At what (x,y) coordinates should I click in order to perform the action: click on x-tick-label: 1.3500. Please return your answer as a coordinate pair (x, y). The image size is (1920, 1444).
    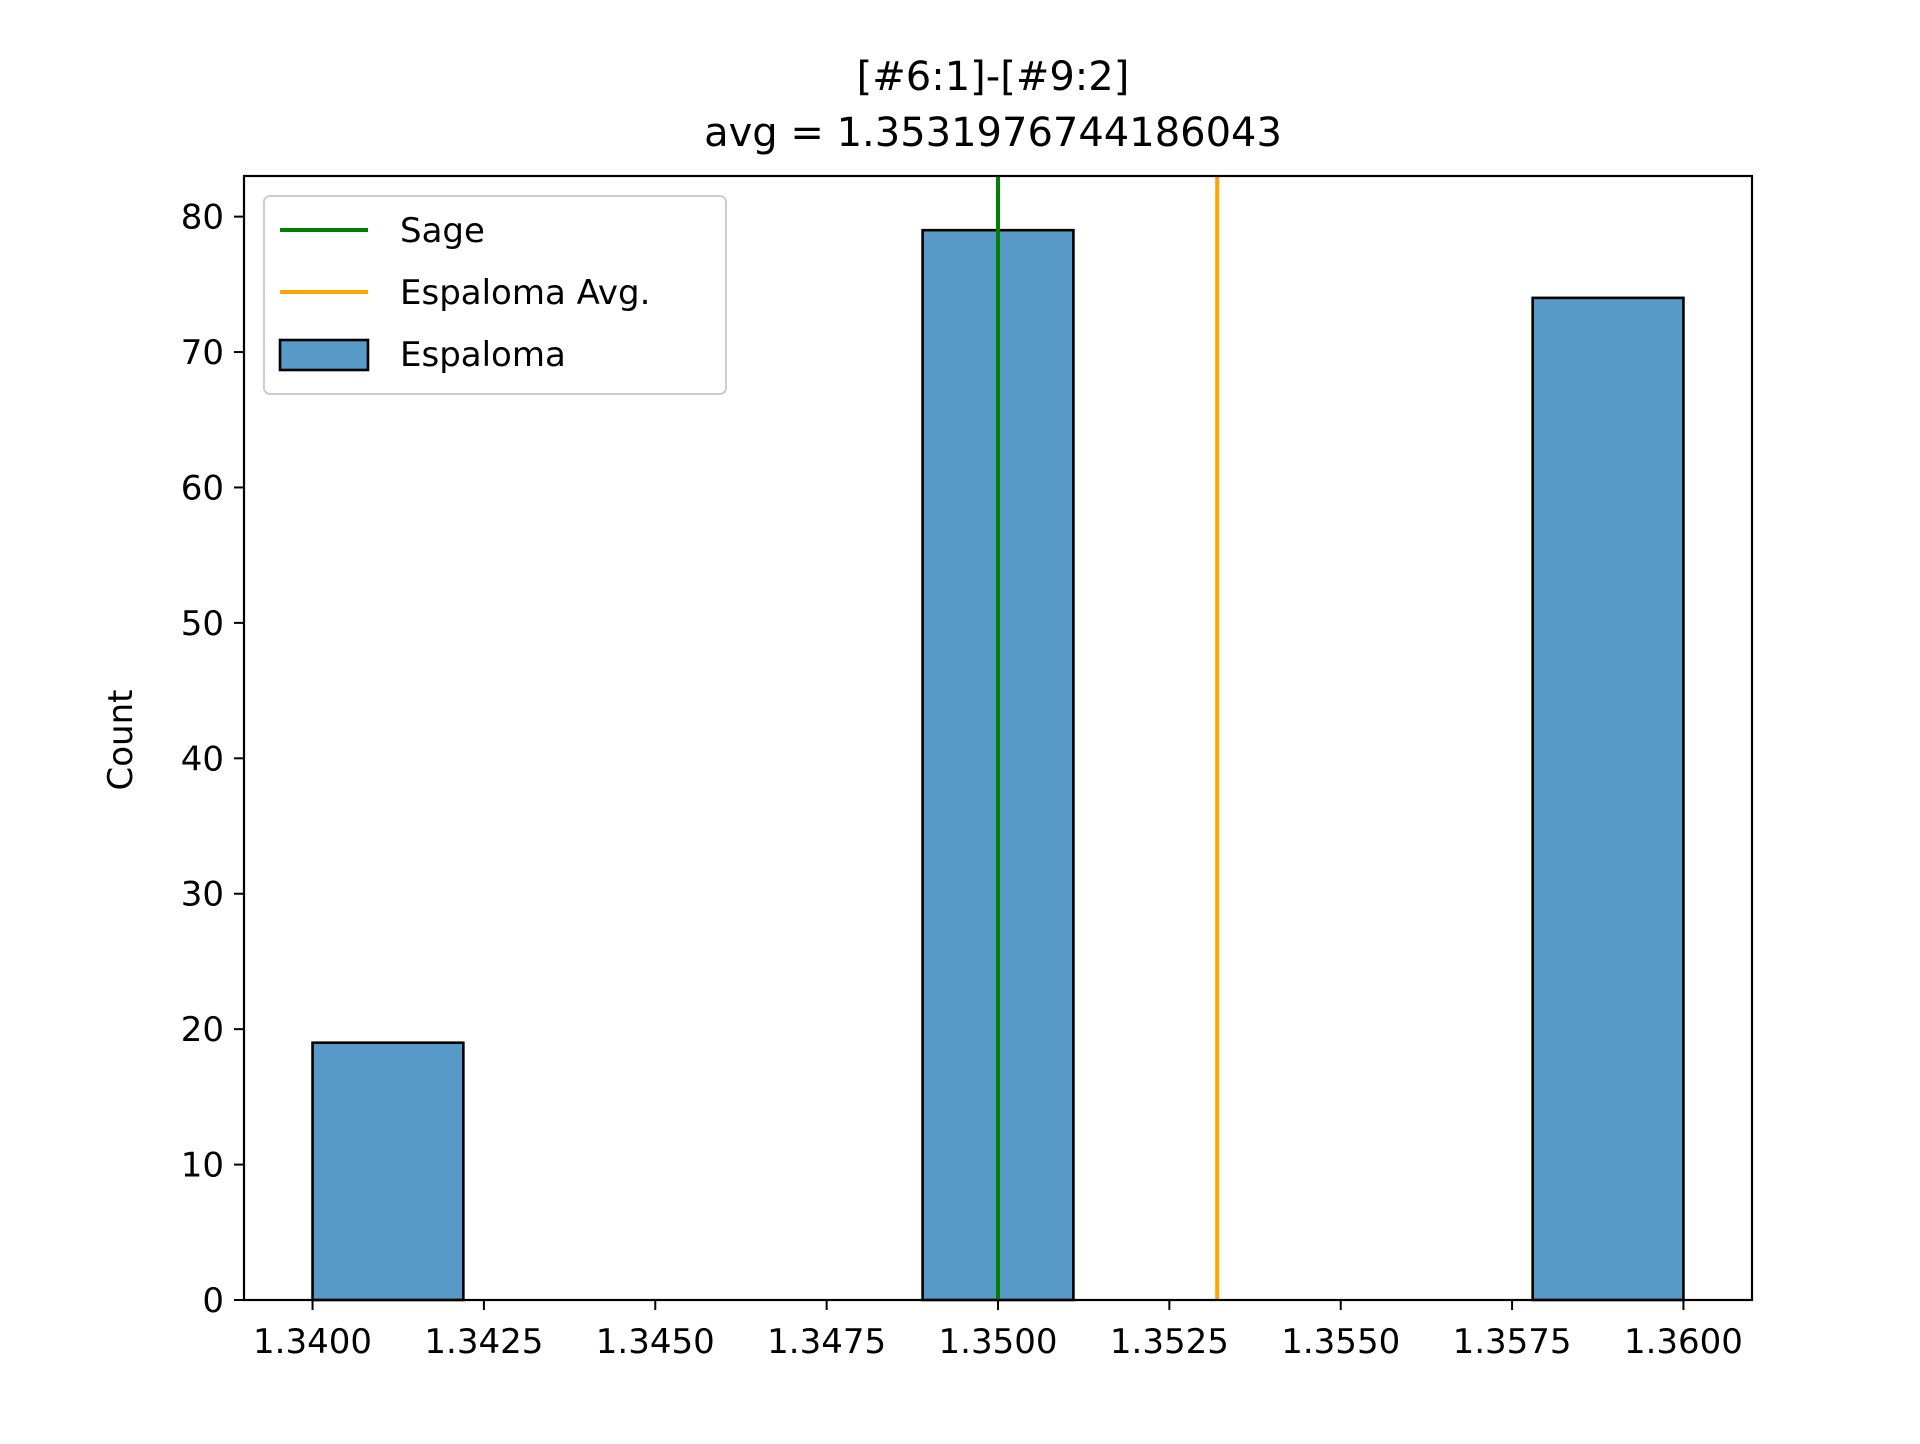
    Looking at the image, I should click on (998, 1342).